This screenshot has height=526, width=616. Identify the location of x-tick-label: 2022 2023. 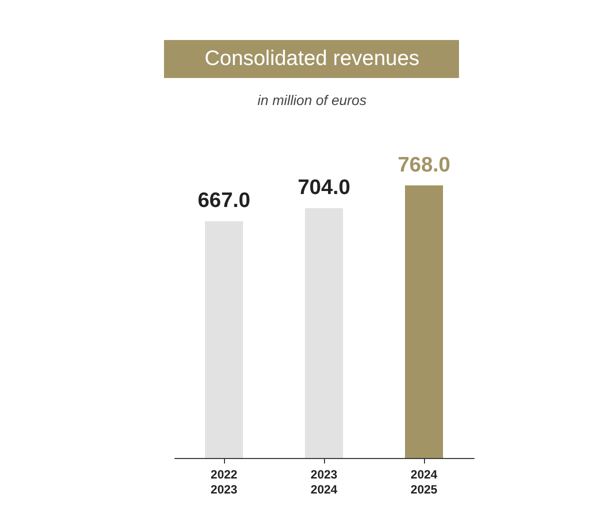
(224, 482).